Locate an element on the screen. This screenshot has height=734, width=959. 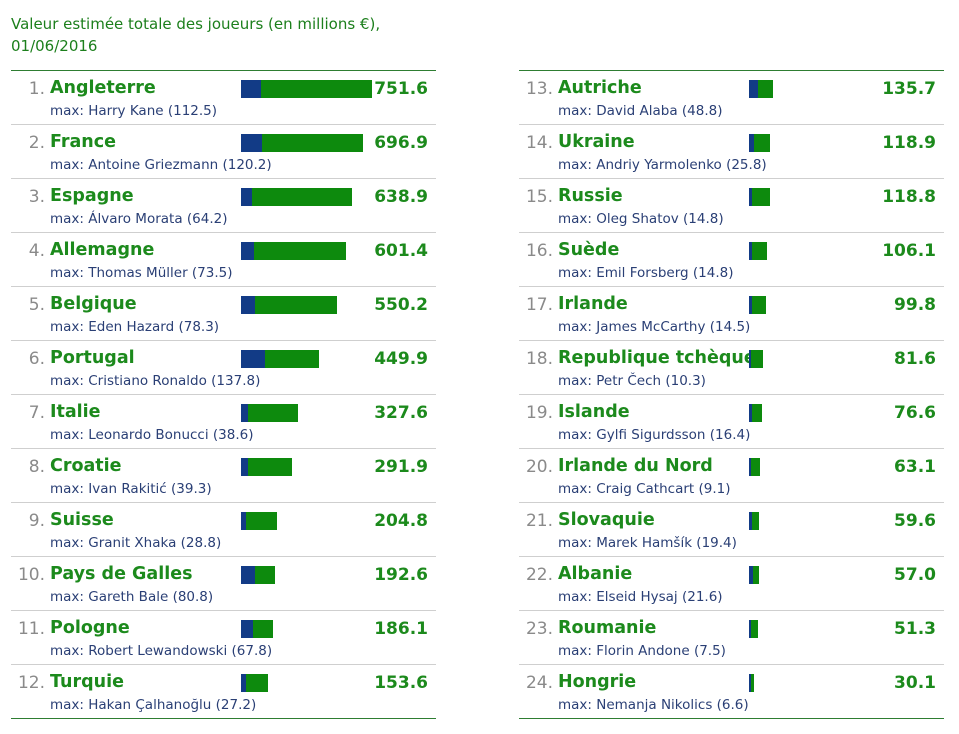
value-label: 81.6 is located at coordinates (915, 359).